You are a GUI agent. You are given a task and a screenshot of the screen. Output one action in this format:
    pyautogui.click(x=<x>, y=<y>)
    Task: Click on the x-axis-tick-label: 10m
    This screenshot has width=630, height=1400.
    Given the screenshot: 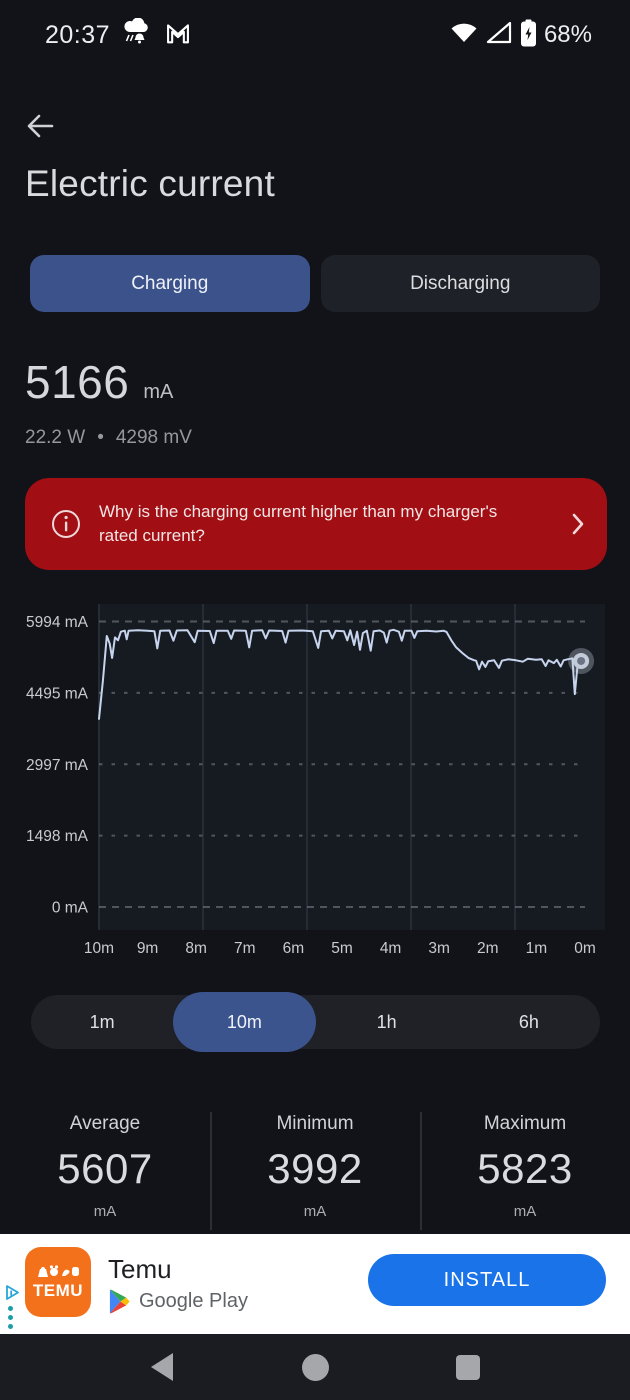 What is the action you would take?
    pyautogui.click(x=99, y=948)
    